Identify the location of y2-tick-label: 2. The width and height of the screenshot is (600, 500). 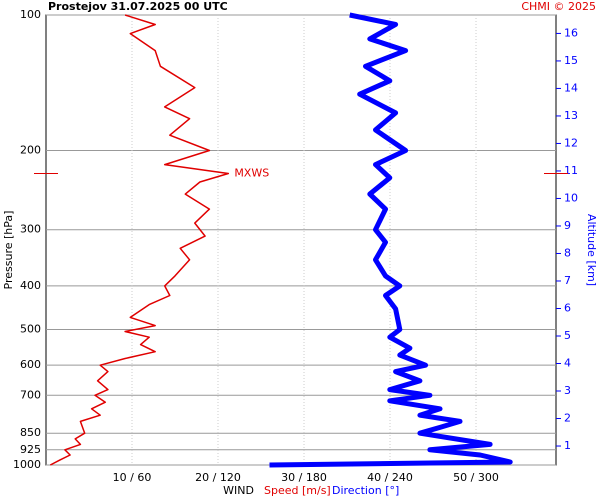
(567, 418).